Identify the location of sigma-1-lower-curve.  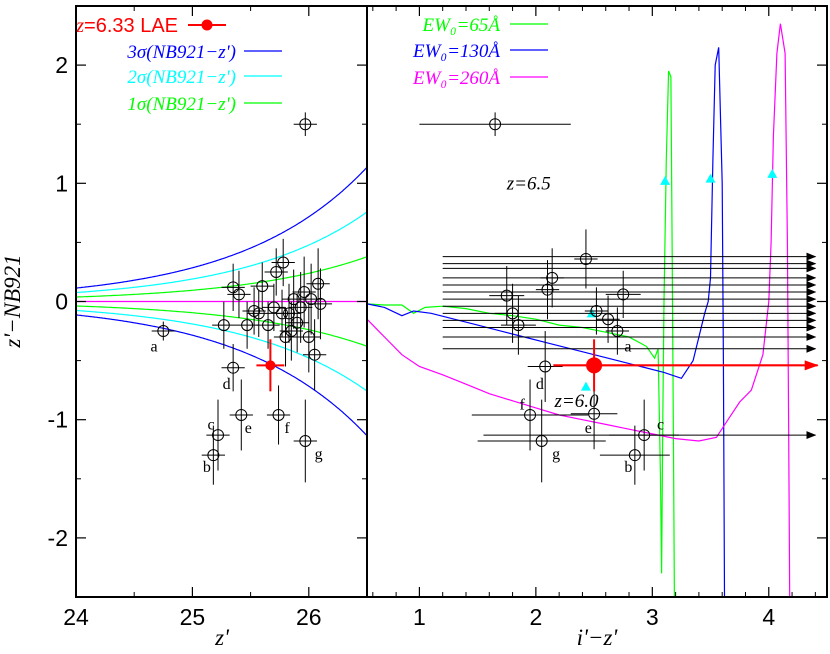
(221, 326).